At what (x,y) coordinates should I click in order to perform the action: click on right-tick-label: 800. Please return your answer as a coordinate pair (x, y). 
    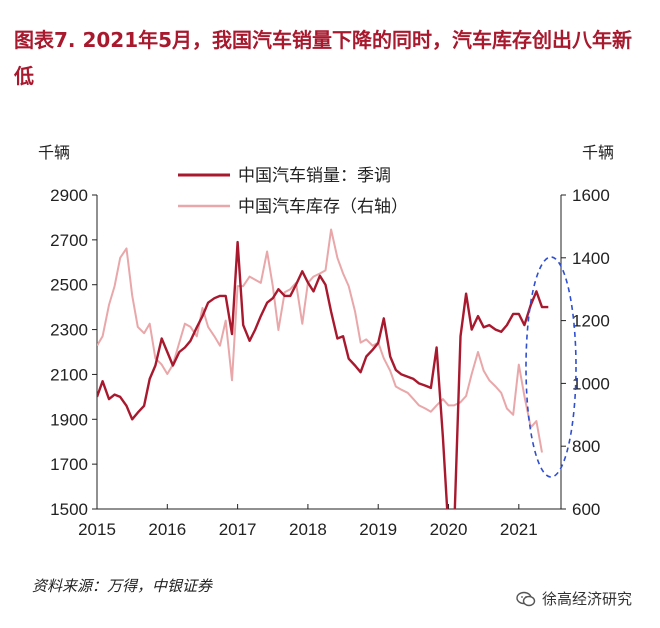
    Looking at the image, I should click on (586, 446).